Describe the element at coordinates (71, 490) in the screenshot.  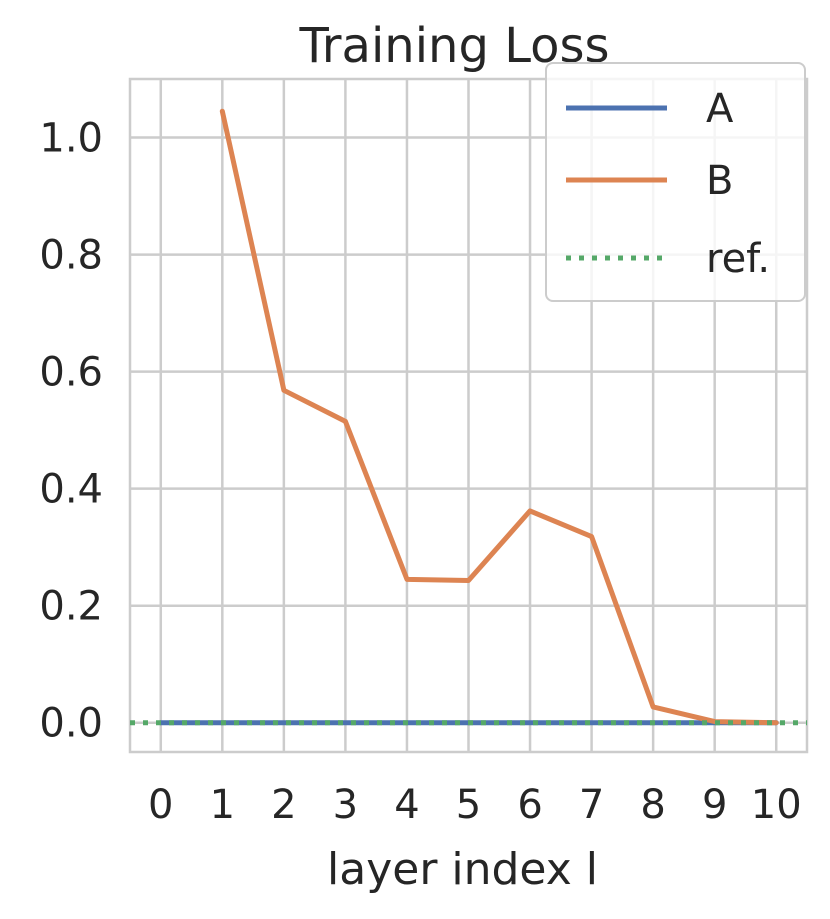
I see `y-tick-label: 0.4` at that location.